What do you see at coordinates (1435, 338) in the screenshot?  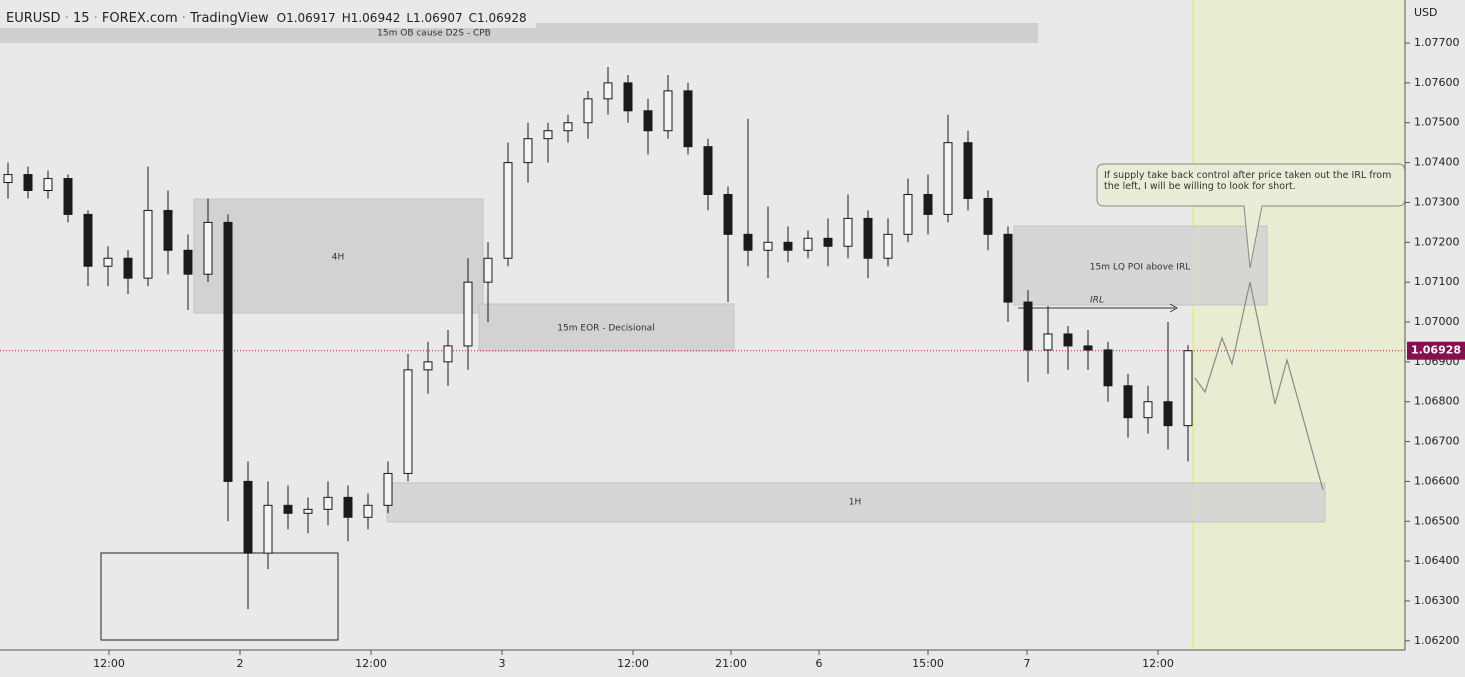 I see `price-axis` at bounding box center [1435, 338].